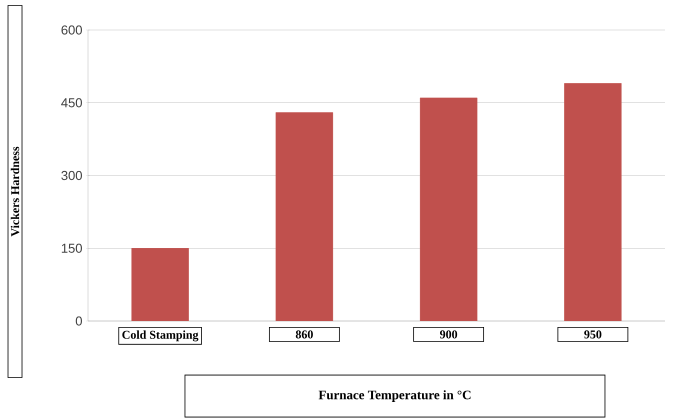  I want to click on x-tick-label: Cold Stamping, so click(160, 336).